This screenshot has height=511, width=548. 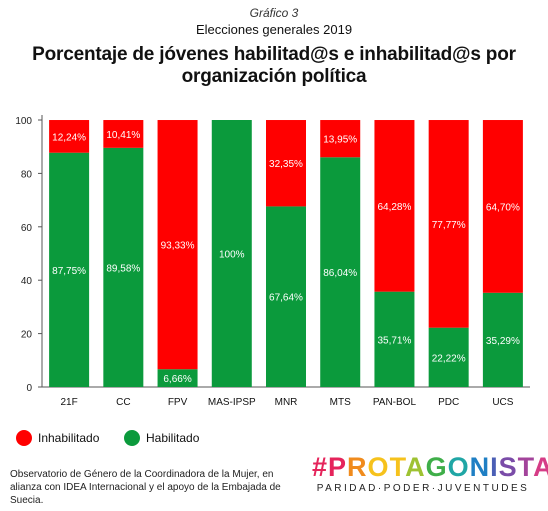 I want to click on figure-label: Gráfico 3, so click(x=274, y=13).